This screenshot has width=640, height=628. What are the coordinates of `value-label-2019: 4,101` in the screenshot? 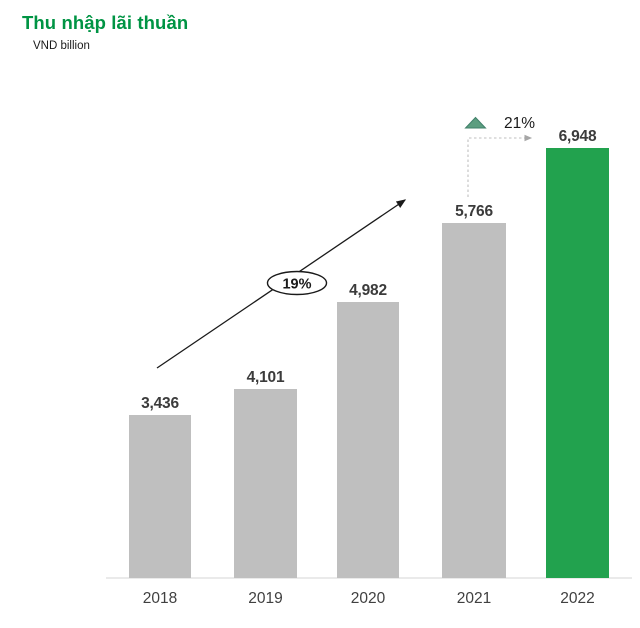 It's located at (265, 377).